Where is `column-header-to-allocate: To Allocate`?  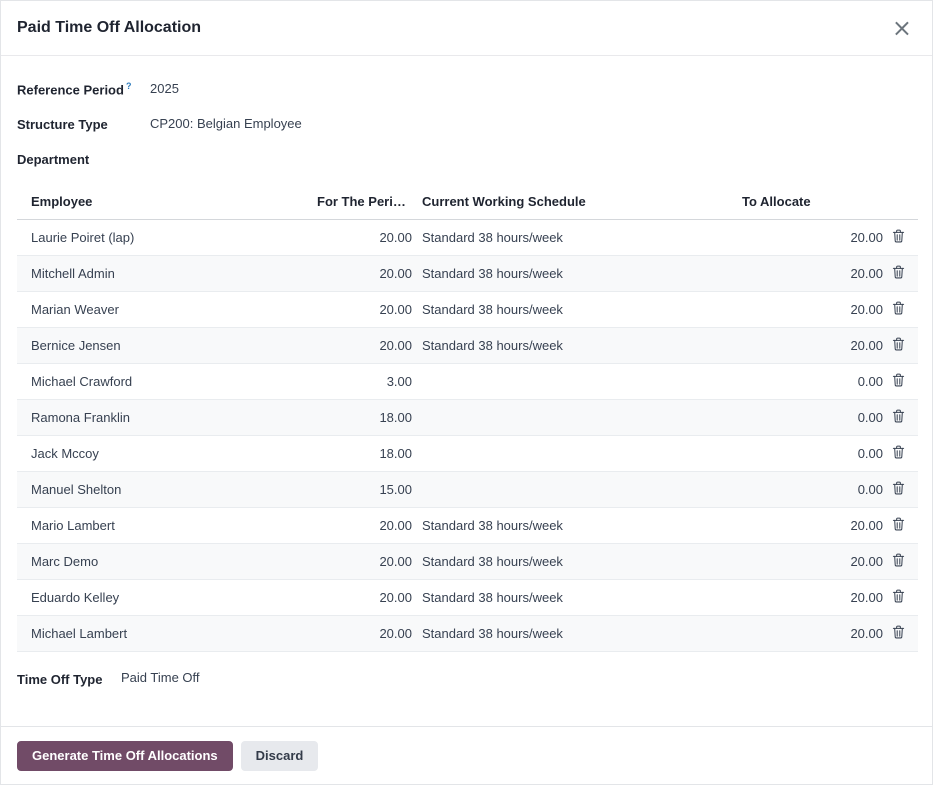
column-header-to-allocate: To Allocate is located at coordinates (812, 202).